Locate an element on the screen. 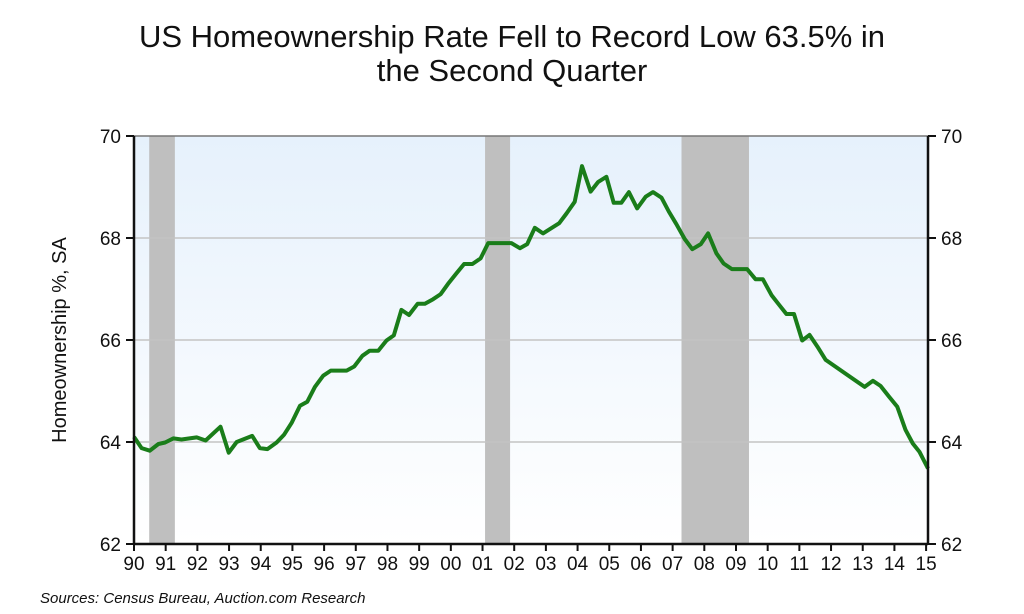 This screenshot has width=1024, height=614. x-tick-label: 02 is located at coordinates (514, 564).